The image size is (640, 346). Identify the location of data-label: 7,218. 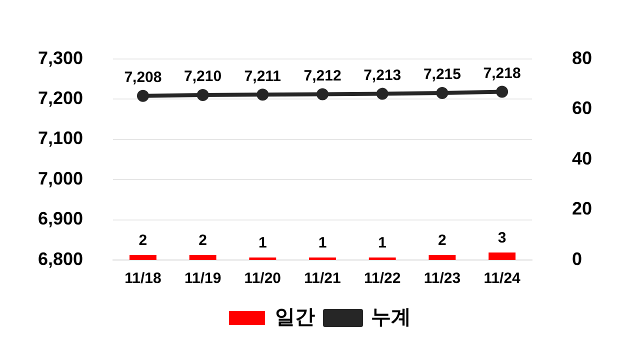
(502, 73).